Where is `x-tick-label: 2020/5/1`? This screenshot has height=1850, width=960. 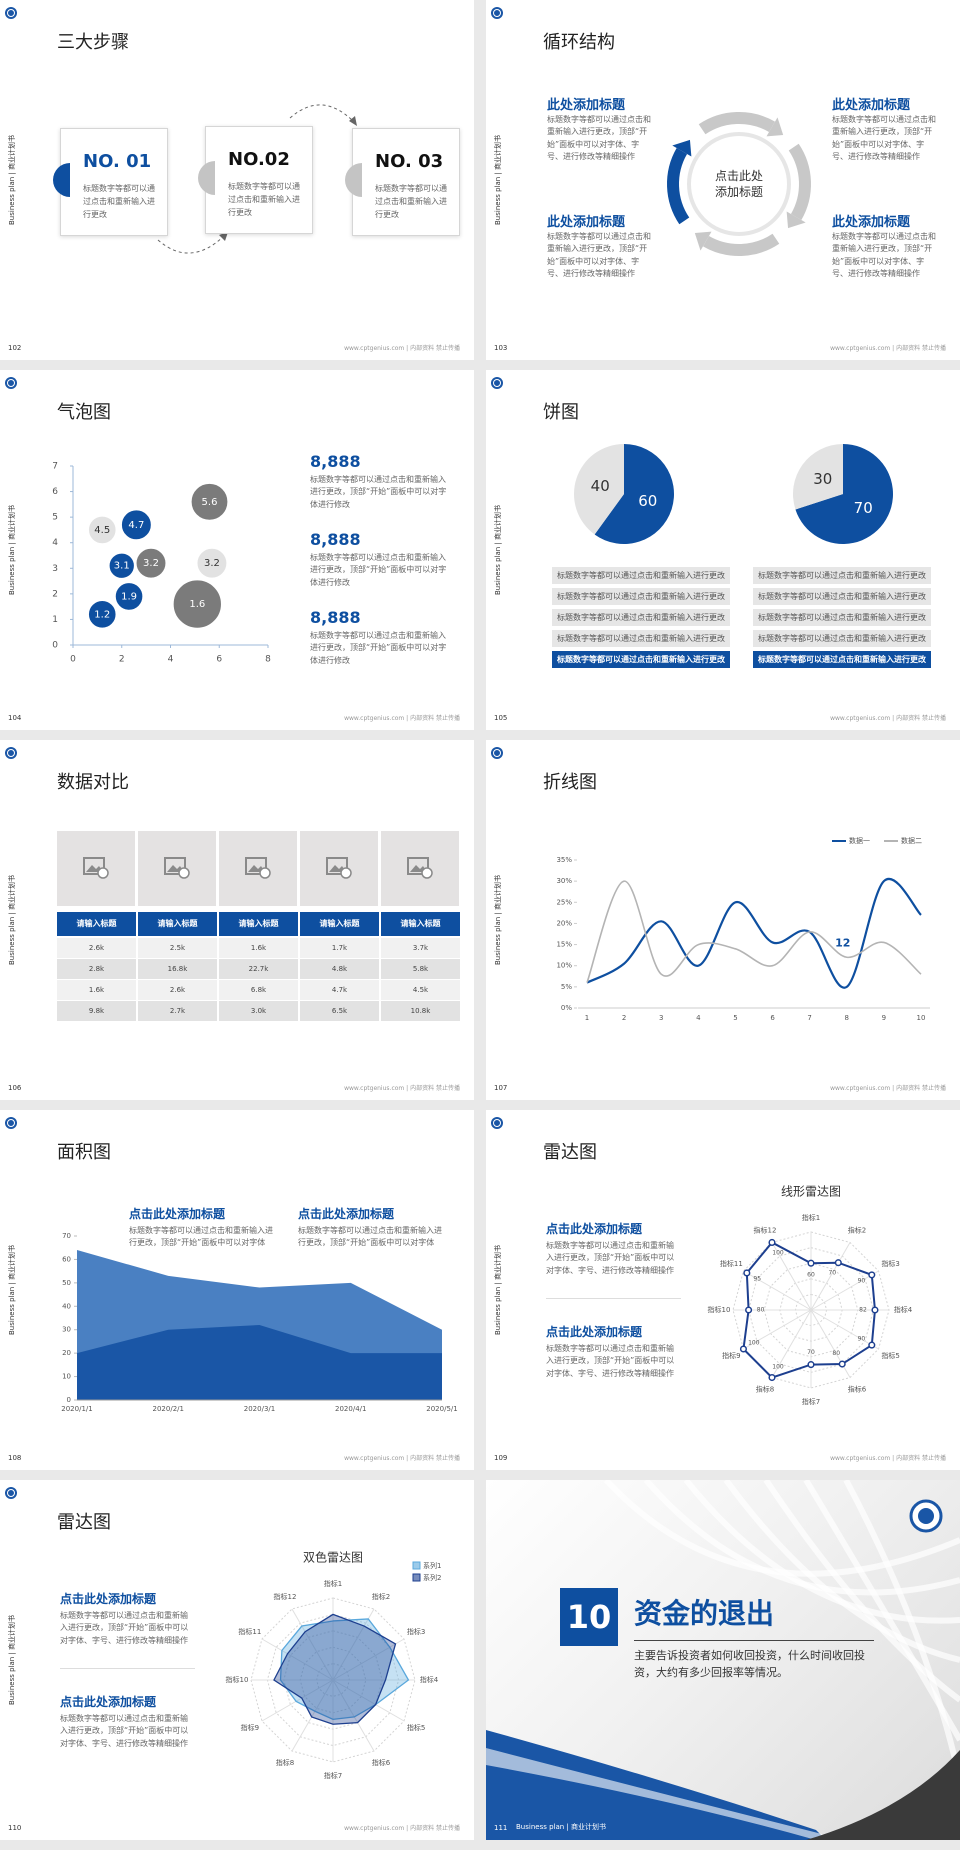
x-tick-label: 2020/5/1 is located at coordinates (441, 1409).